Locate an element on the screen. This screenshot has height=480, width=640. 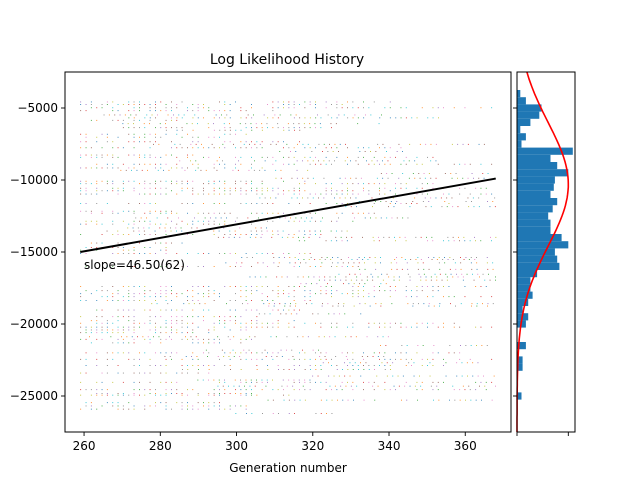
histogram-bar is located at coordinates (537, 259).